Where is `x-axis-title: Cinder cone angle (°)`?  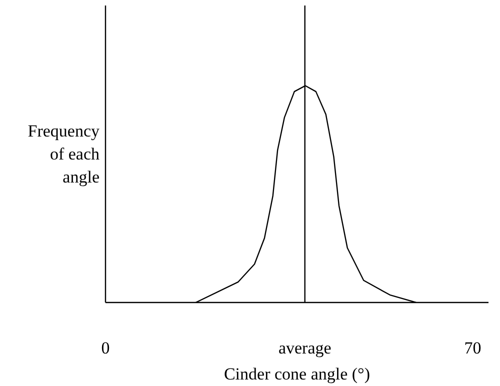
x-axis-title: Cinder cone angle (°) is located at coordinates (297, 374).